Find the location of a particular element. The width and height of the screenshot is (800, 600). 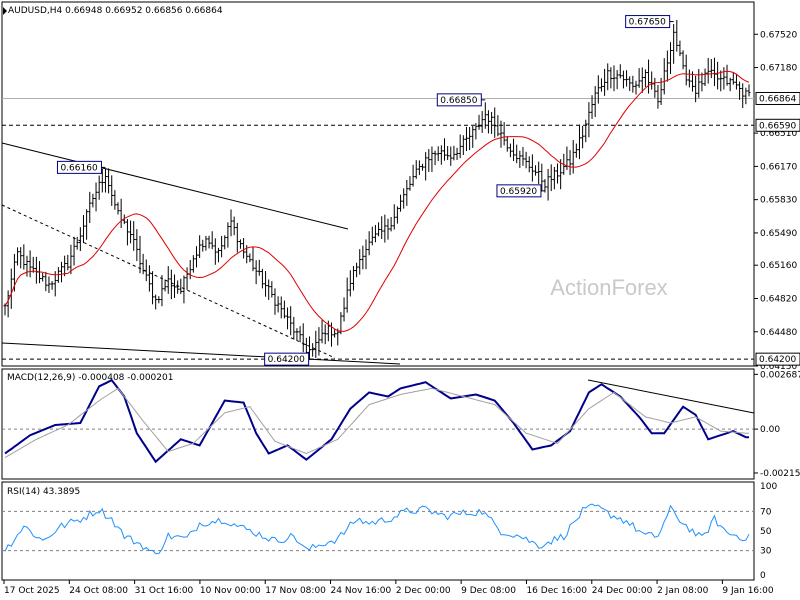

price-ytick-label: 0.66510 is located at coordinates (778, 134).